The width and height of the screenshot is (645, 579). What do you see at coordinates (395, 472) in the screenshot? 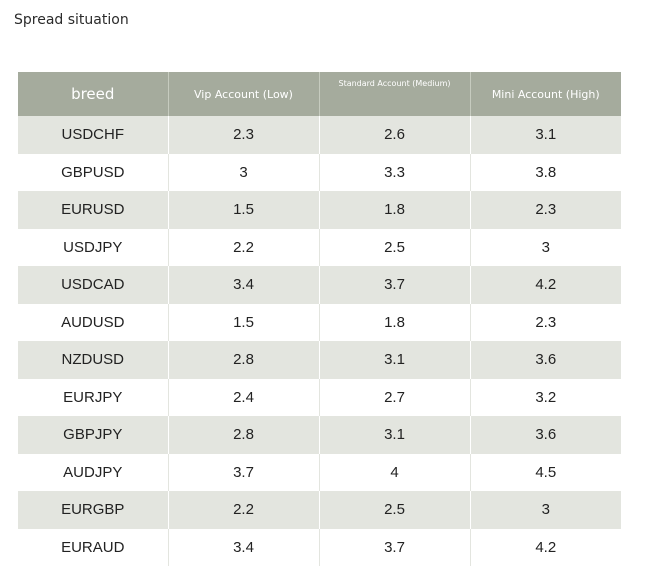
I see `cell-standard: 4` at bounding box center [395, 472].